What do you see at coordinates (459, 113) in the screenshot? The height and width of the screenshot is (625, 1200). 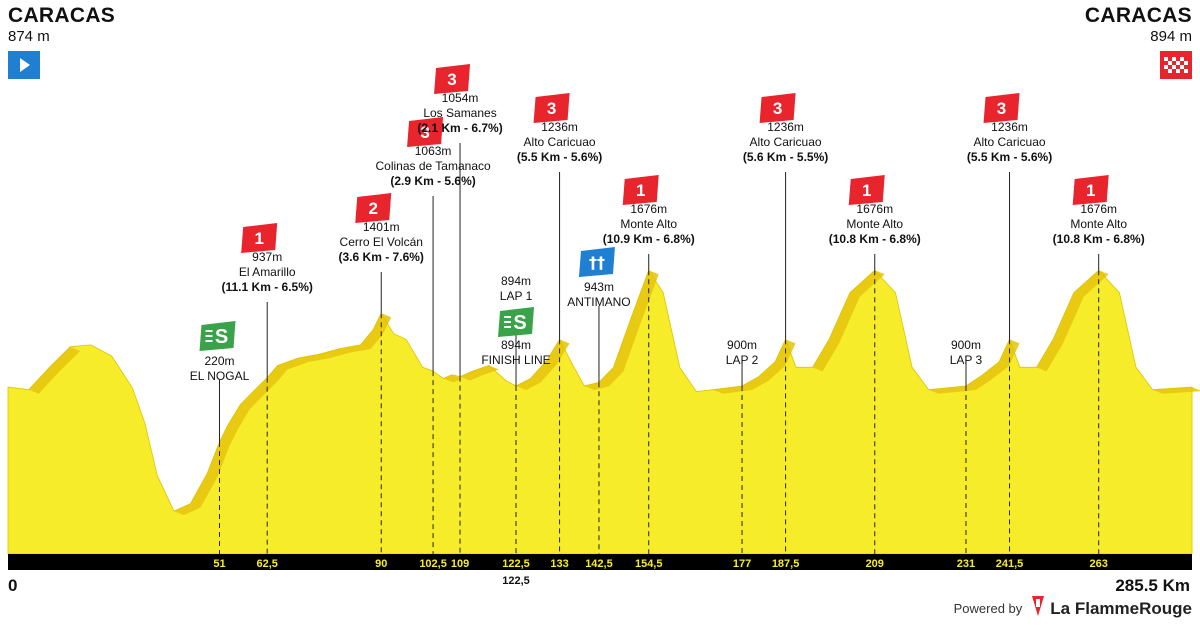 I see `climb-name: Los Samanes` at bounding box center [459, 113].